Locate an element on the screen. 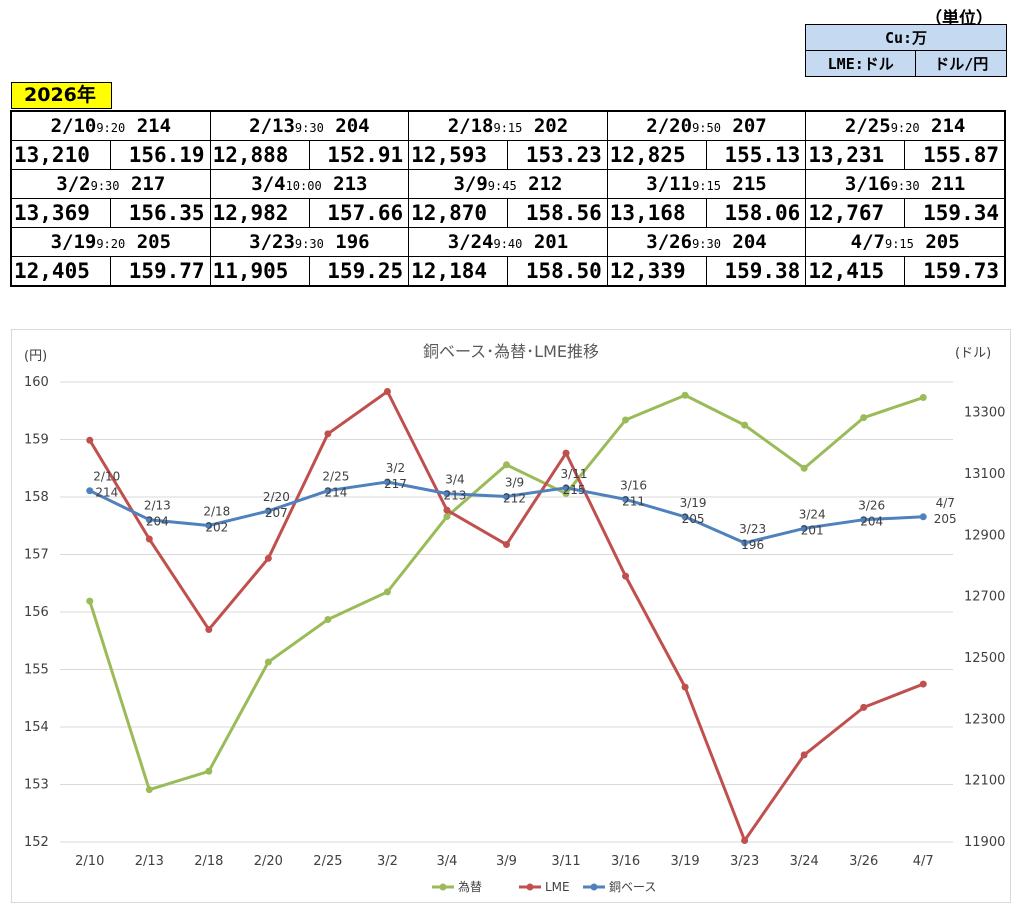 The image size is (1036, 920). price-fx: 159.34 is located at coordinates (955, 213).